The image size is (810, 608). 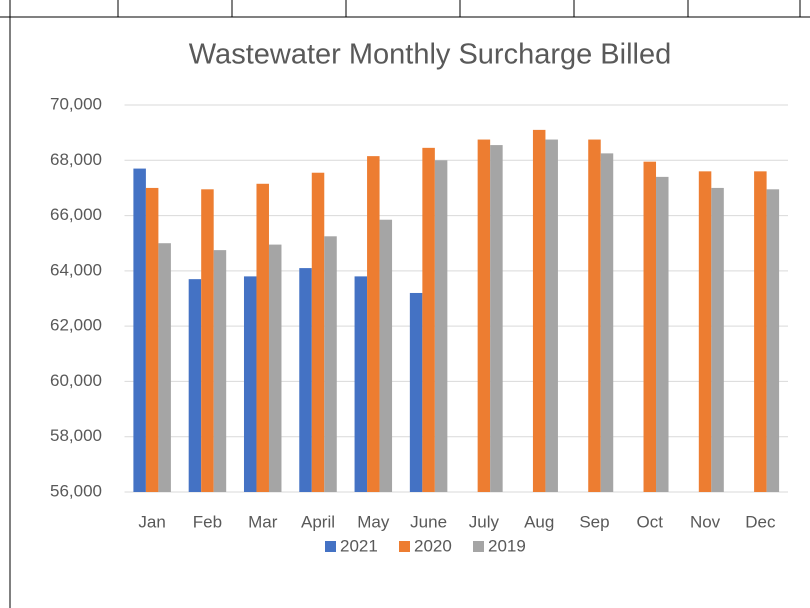 What do you see at coordinates (507, 545) in the screenshot?
I see `legend-label: 2019` at bounding box center [507, 545].